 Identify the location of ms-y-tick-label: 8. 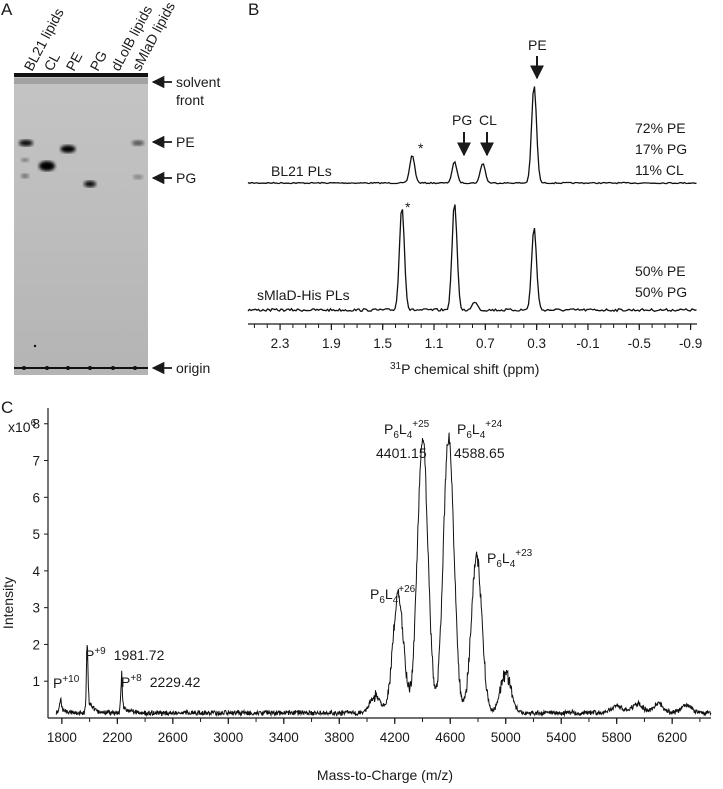
(36, 424).